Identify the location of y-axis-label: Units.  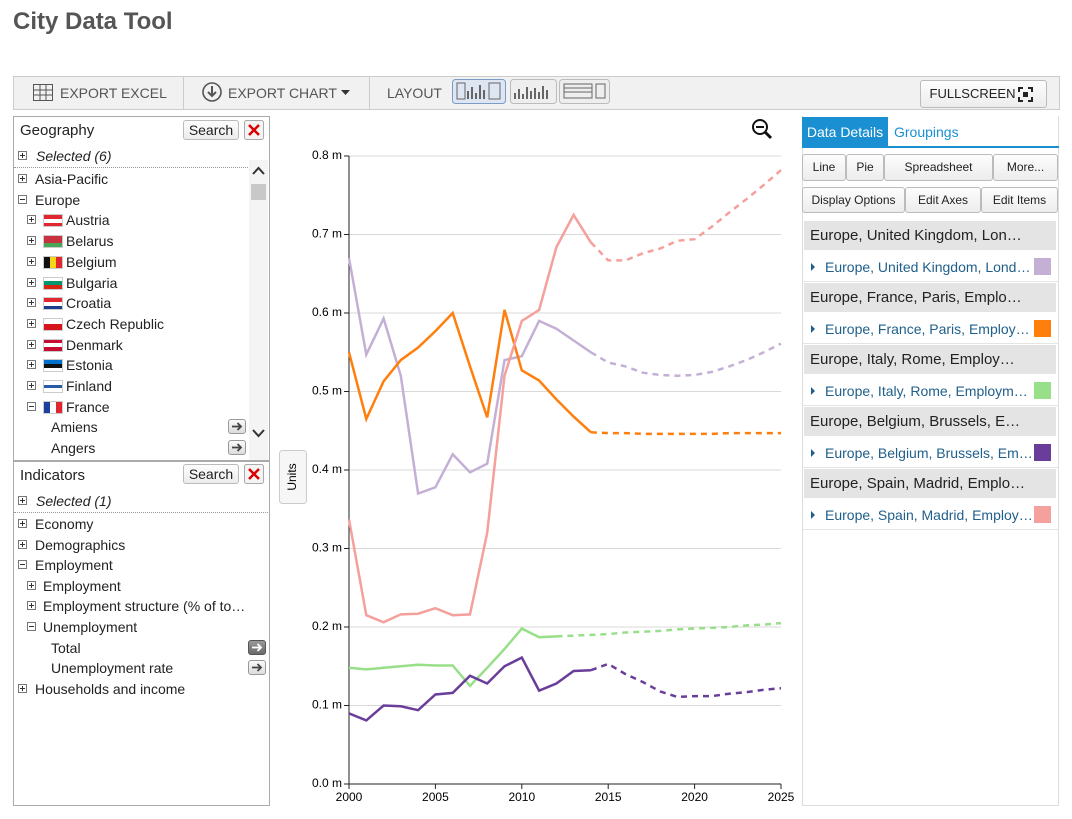
(292, 476).